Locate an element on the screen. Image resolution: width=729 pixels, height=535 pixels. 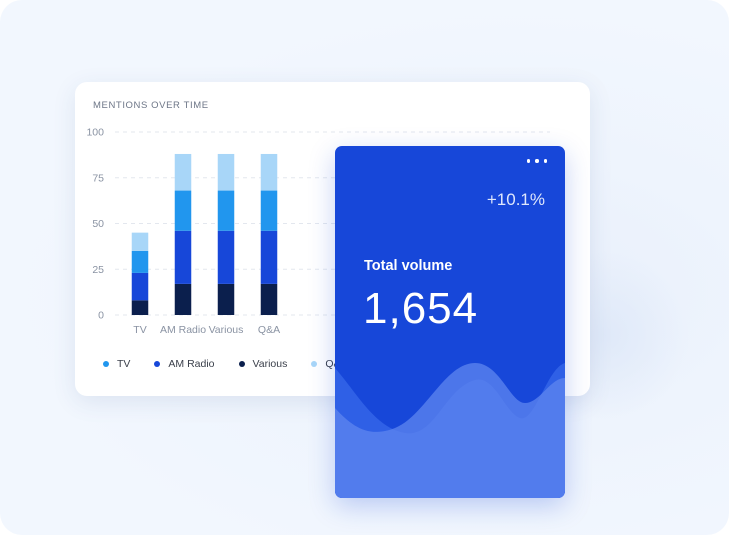
volume-label: Total volume is located at coordinates (408, 266).